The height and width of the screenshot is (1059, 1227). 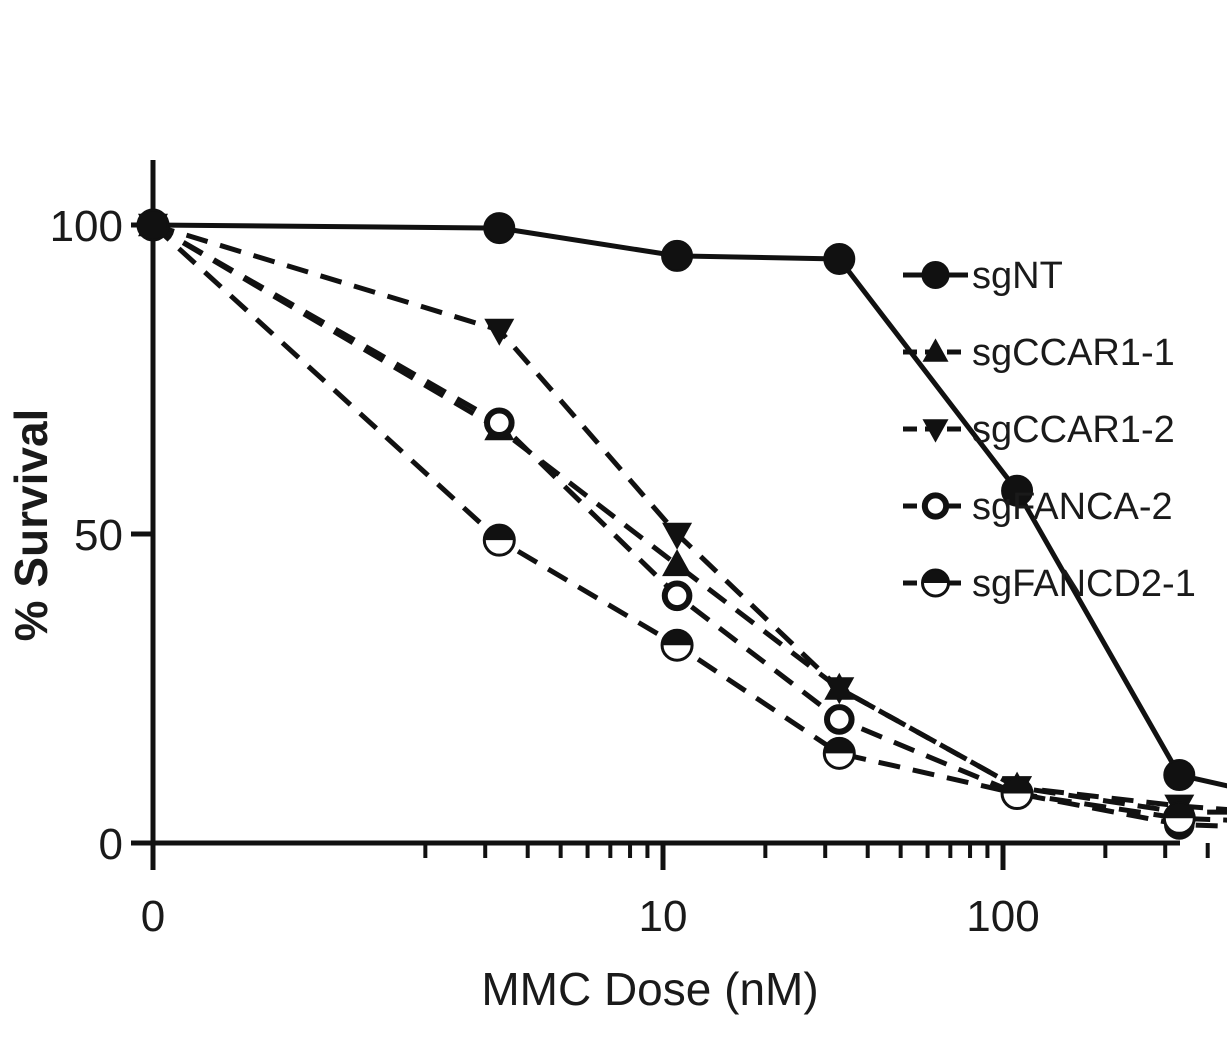 I want to click on legend-item-sgFANCD2-1: sgFANCD2-1, so click(x=1049, y=584).